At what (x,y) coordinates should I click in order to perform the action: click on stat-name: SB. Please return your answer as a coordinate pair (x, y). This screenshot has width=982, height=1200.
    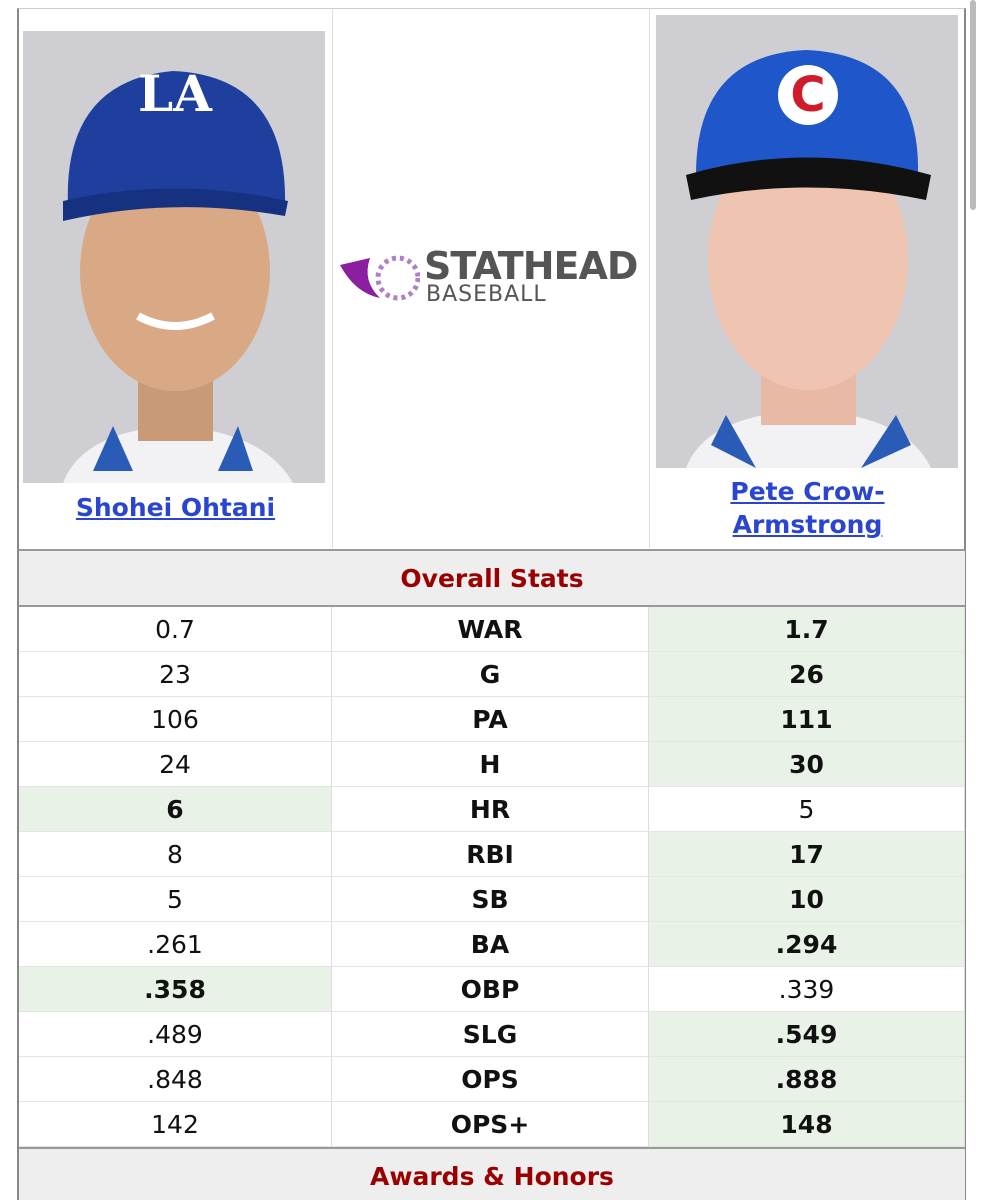
    Looking at the image, I should click on (490, 899).